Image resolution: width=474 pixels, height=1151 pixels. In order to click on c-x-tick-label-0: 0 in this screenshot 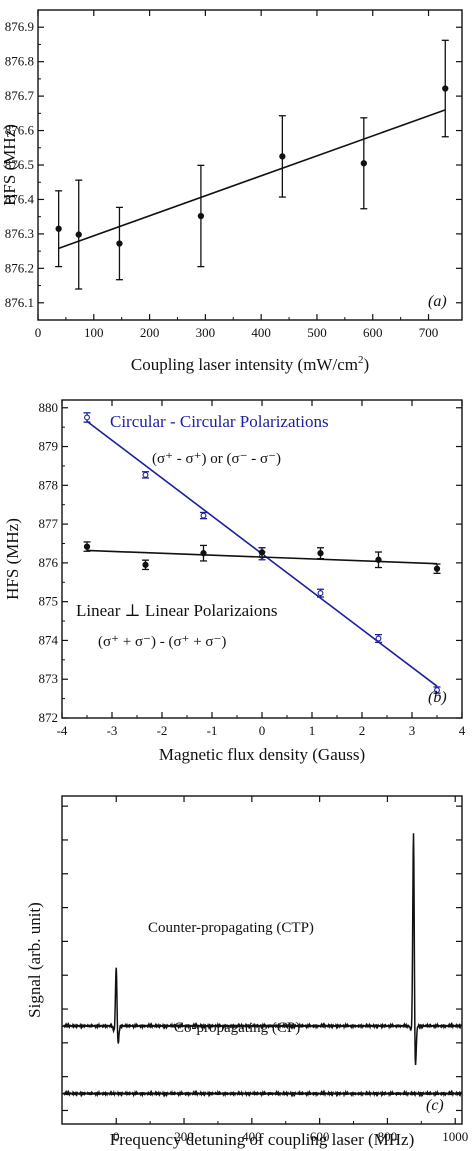, I will do `click(116, 1136)`.